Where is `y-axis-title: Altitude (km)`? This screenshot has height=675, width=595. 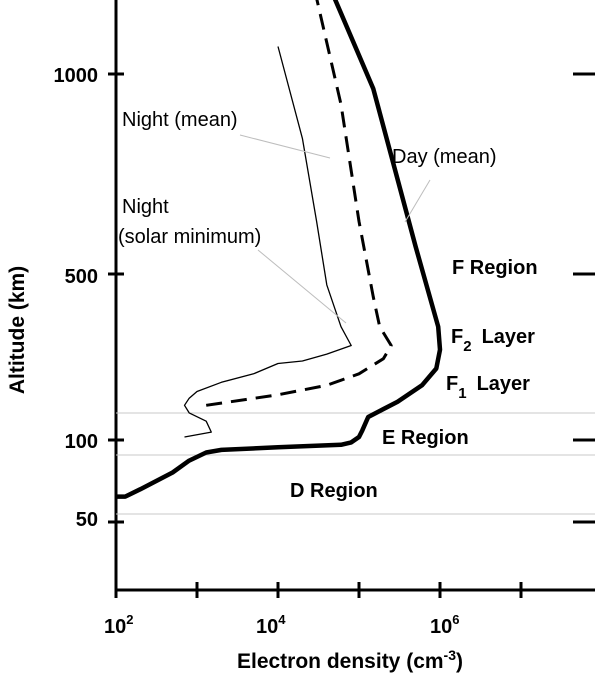 y-axis-title: Altitude (km) is located at coordinates (17, 330).